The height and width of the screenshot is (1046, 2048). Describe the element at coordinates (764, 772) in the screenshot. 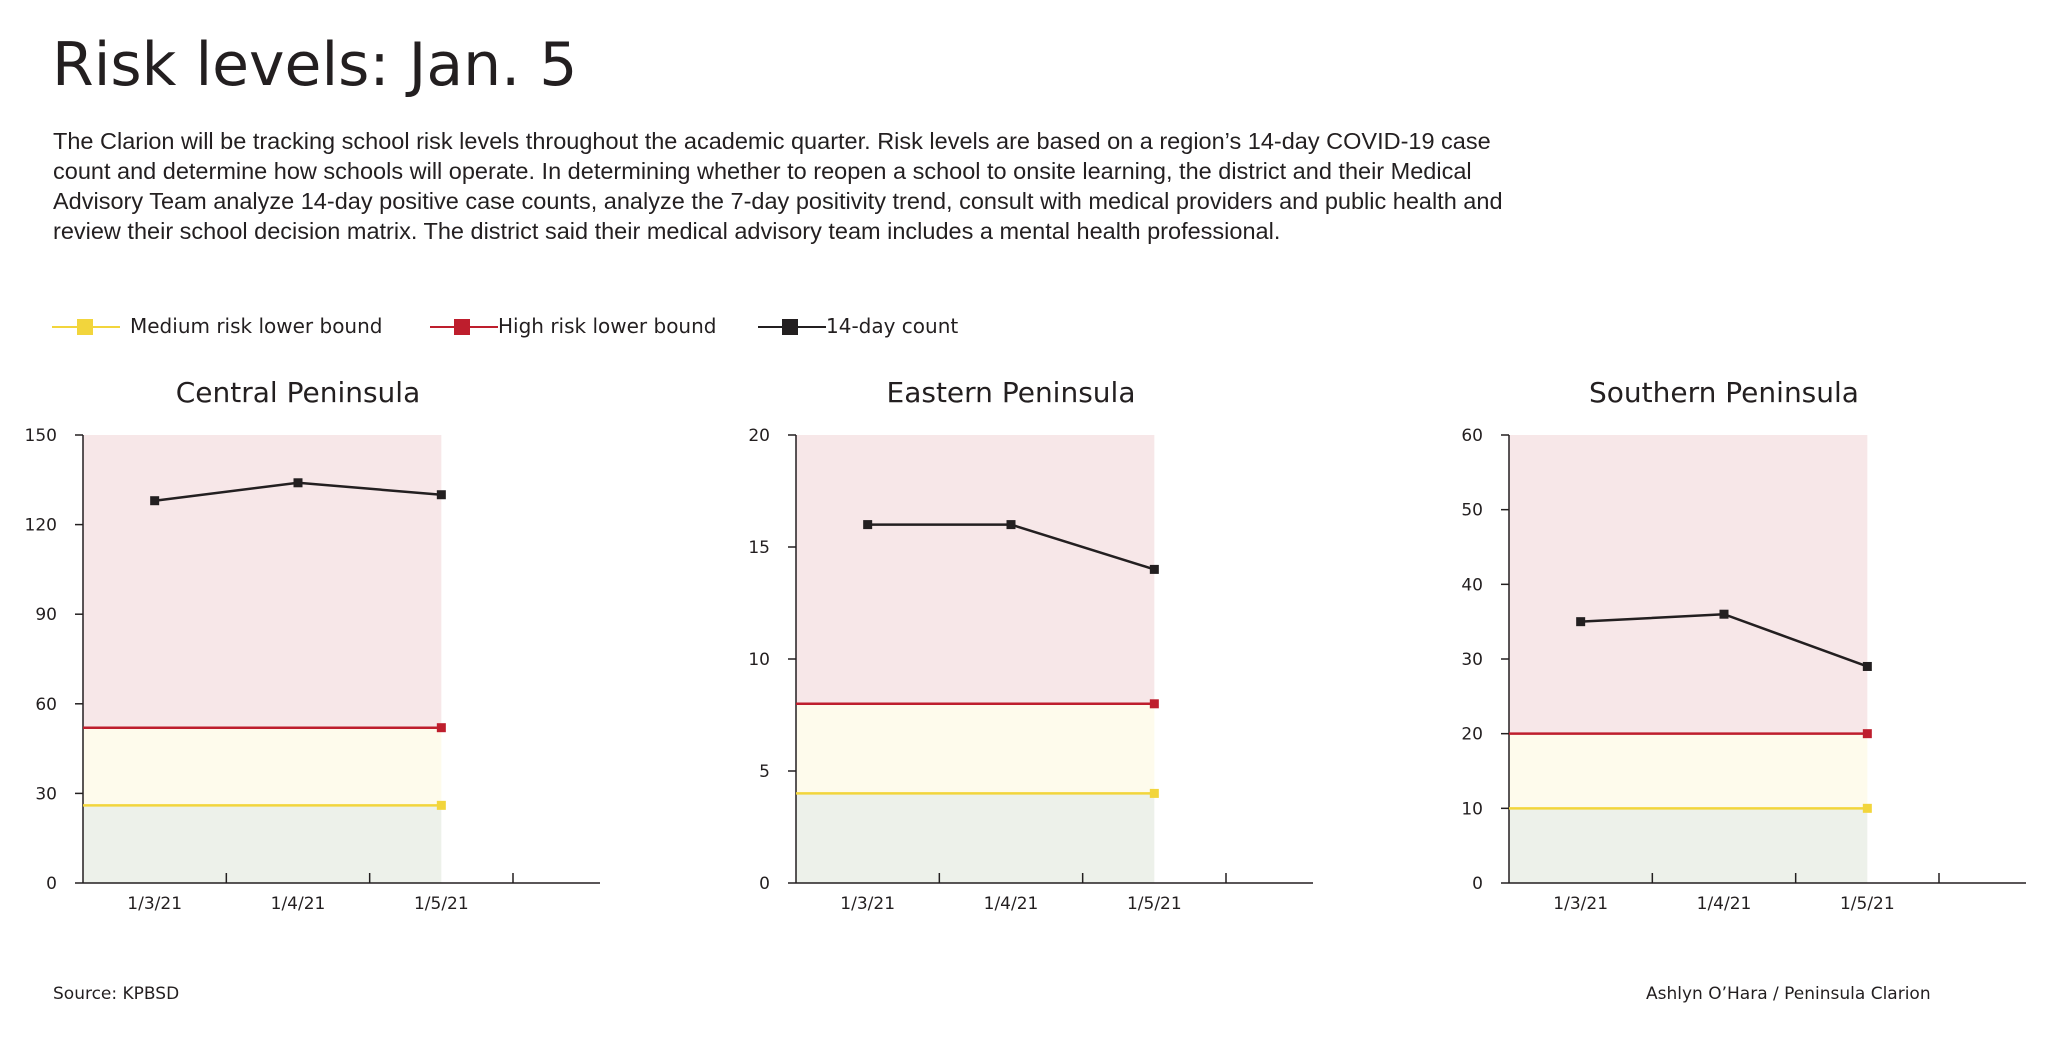

I see `y-tick-label-eastern: 5` at that location.